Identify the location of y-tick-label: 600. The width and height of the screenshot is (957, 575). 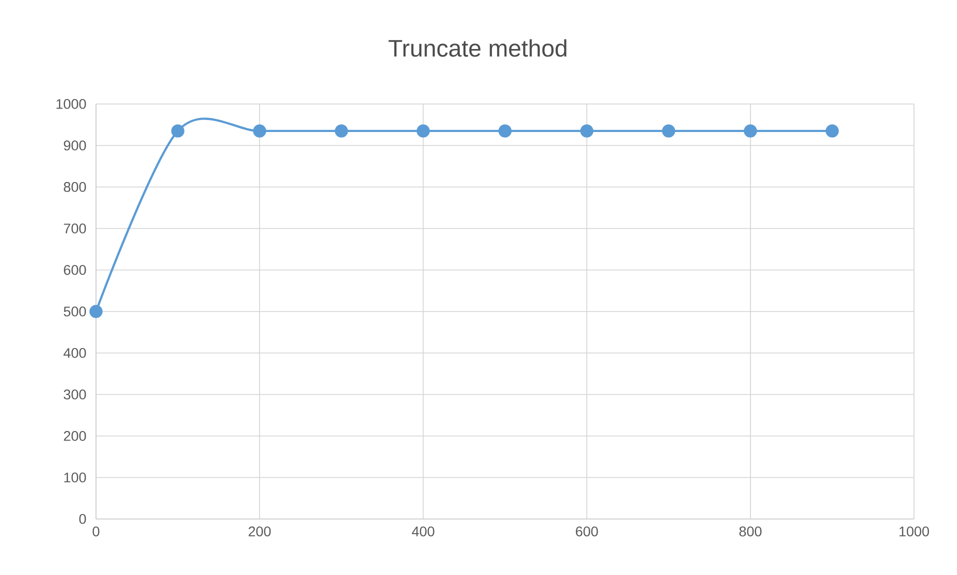
(75, 270).